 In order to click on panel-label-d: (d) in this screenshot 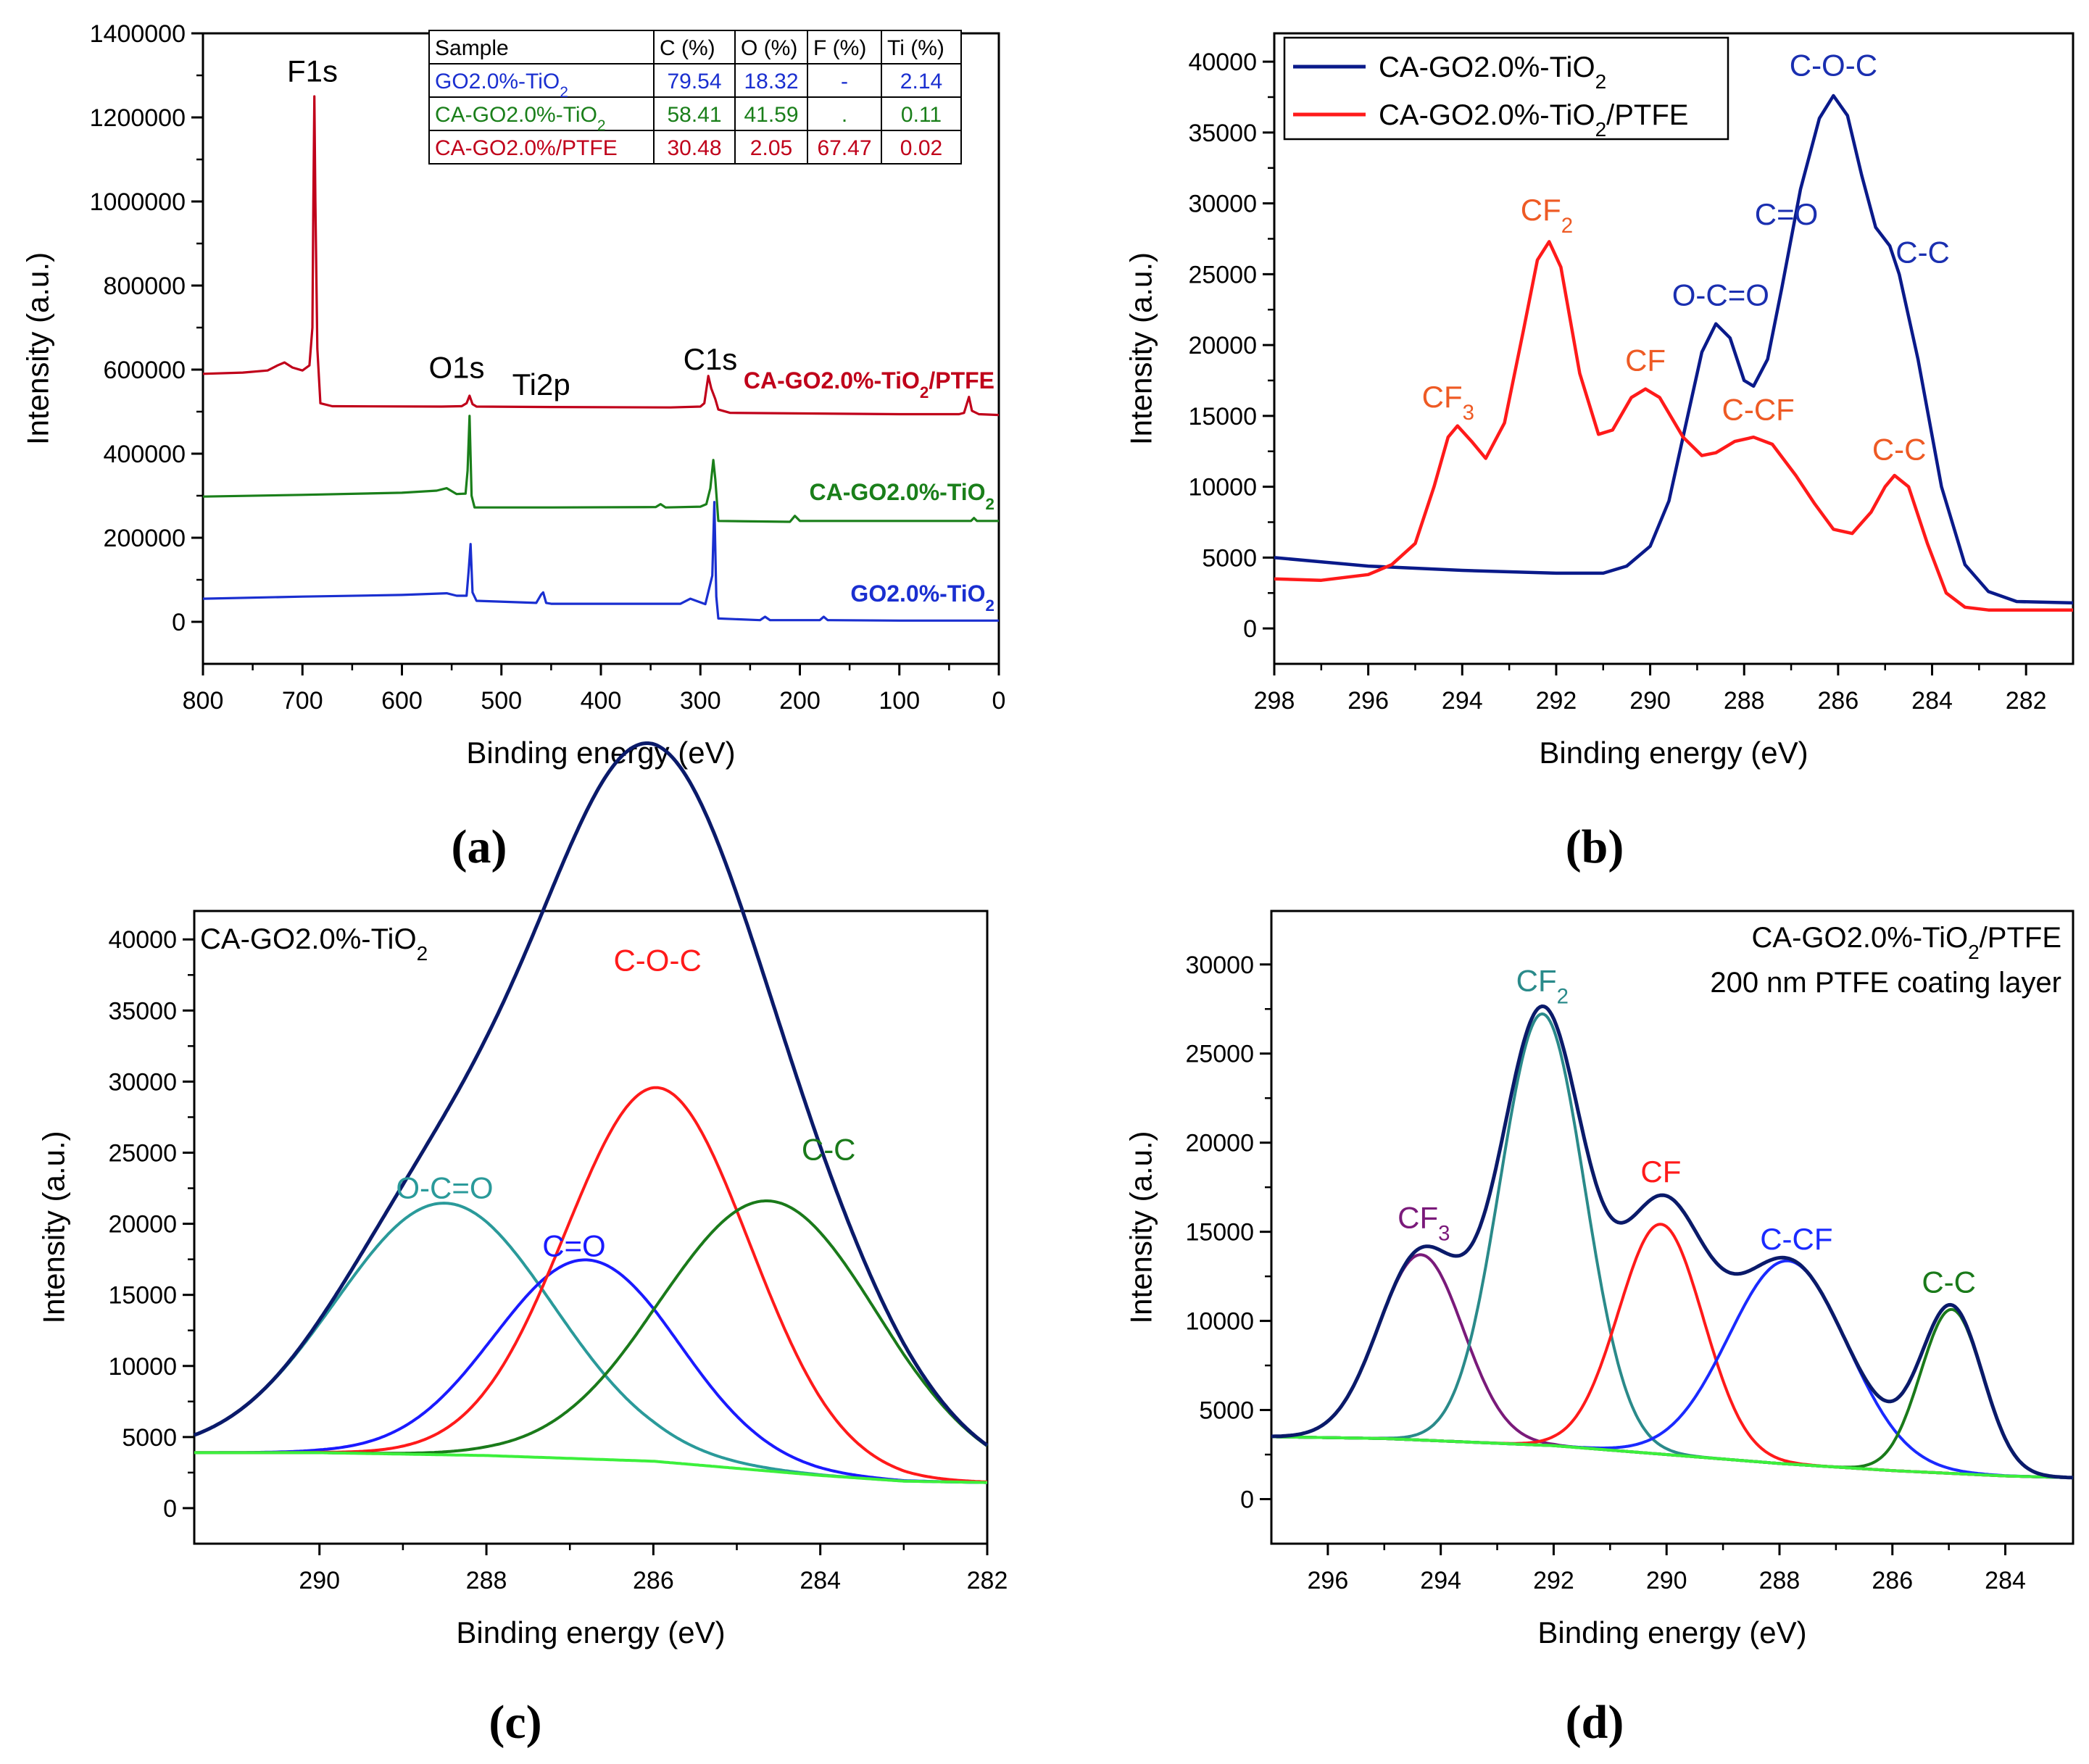, I will do `click(1595, 1722)`.